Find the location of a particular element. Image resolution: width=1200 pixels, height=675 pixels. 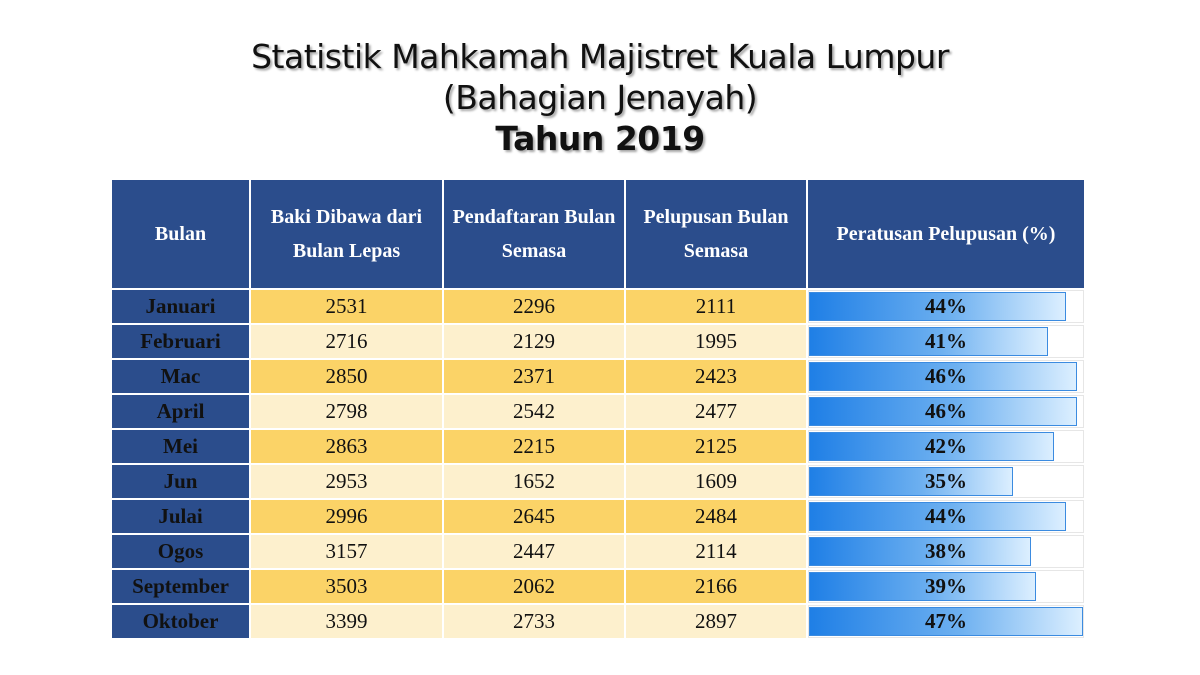

registered-cell: 2062 is located at coordinates (534, 586).